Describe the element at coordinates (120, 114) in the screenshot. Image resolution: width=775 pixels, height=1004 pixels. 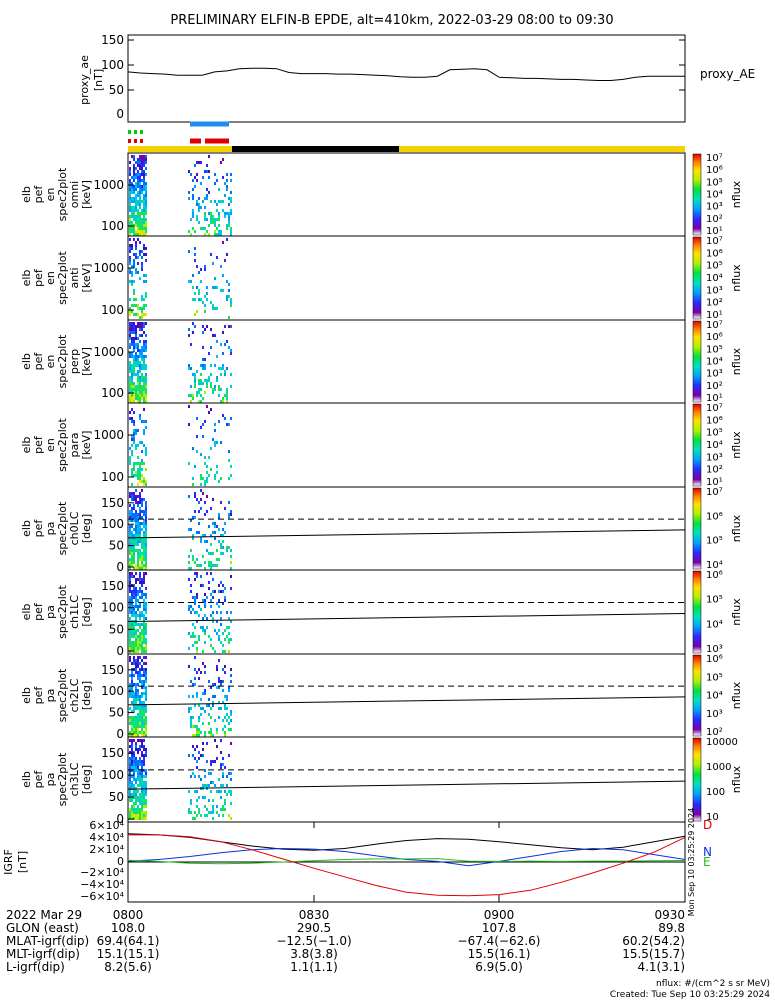
I see `proxy-ae-ytick-0: 0` at that location.